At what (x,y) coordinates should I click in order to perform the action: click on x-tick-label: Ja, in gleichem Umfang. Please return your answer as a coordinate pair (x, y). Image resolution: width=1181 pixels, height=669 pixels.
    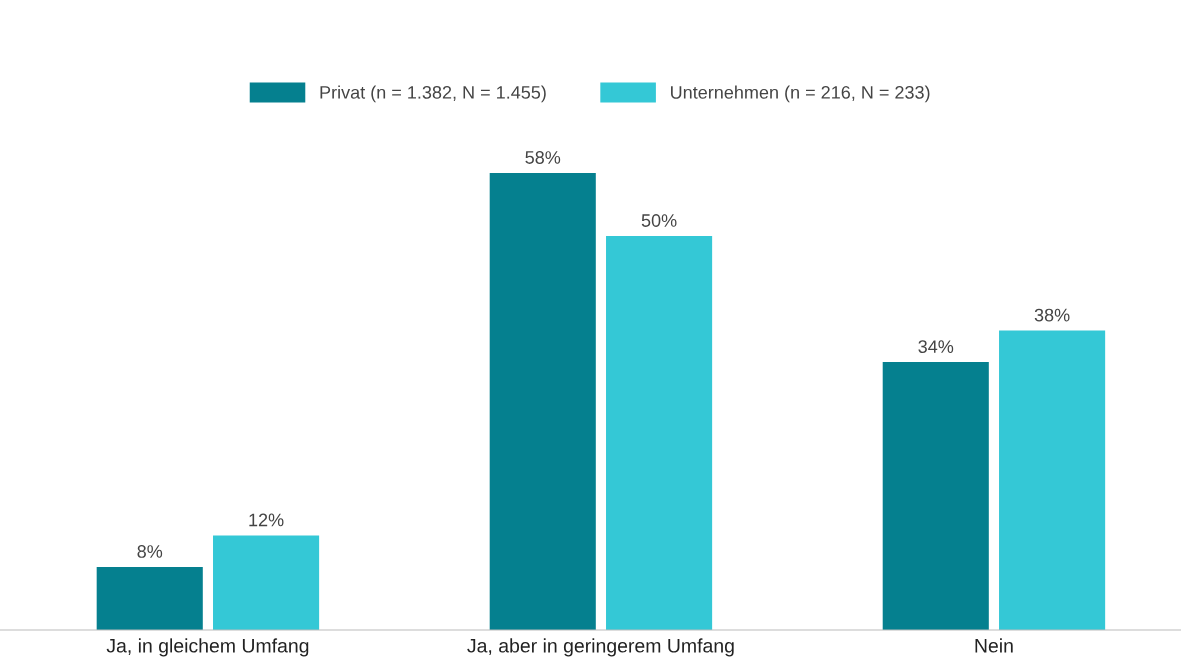
    Looking at the image, I should click on (207, 647).